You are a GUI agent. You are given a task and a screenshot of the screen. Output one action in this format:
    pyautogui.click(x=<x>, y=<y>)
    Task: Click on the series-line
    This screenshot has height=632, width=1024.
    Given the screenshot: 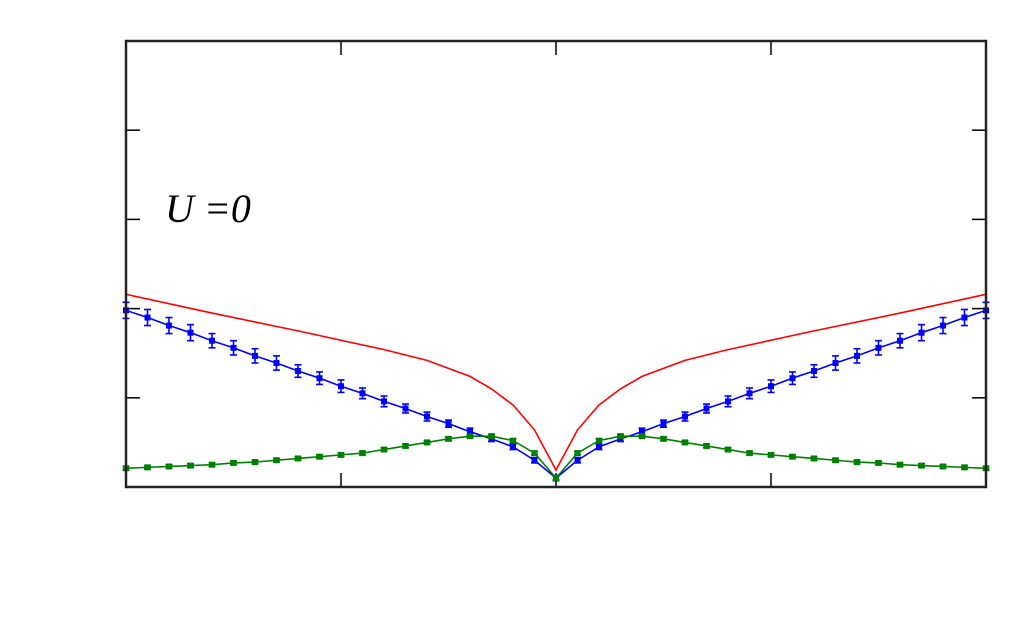 What is the action you would take?
    pyautogui.click(x=556, y=457)
    